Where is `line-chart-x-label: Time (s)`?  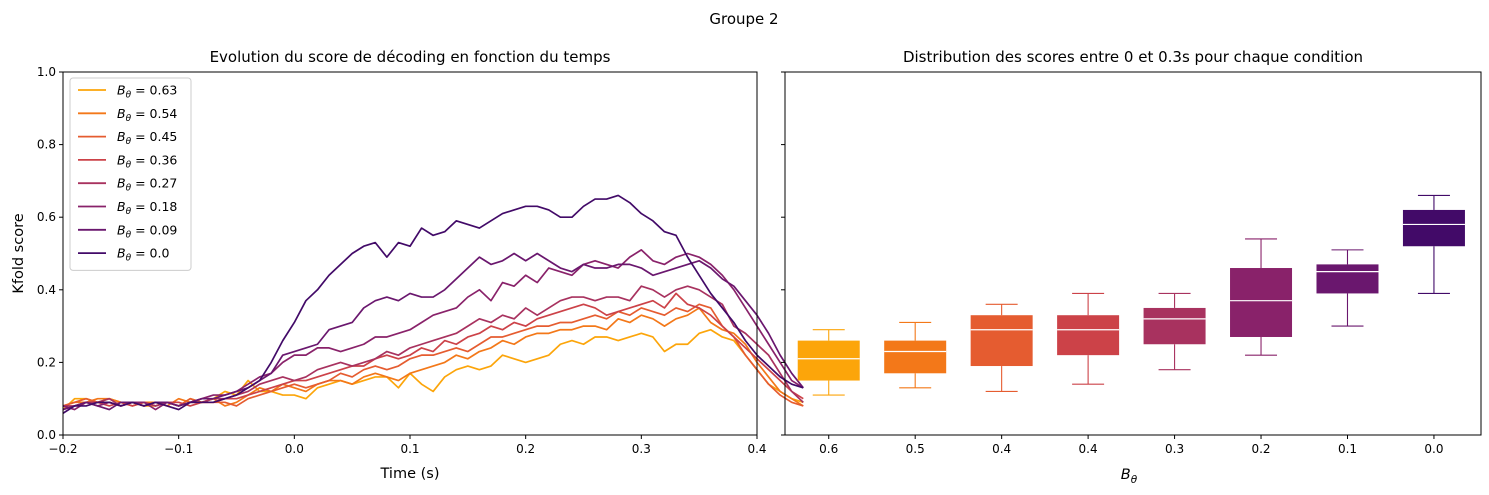 line-chart-x-label: Time (s) is located at coordinates (410, 474).